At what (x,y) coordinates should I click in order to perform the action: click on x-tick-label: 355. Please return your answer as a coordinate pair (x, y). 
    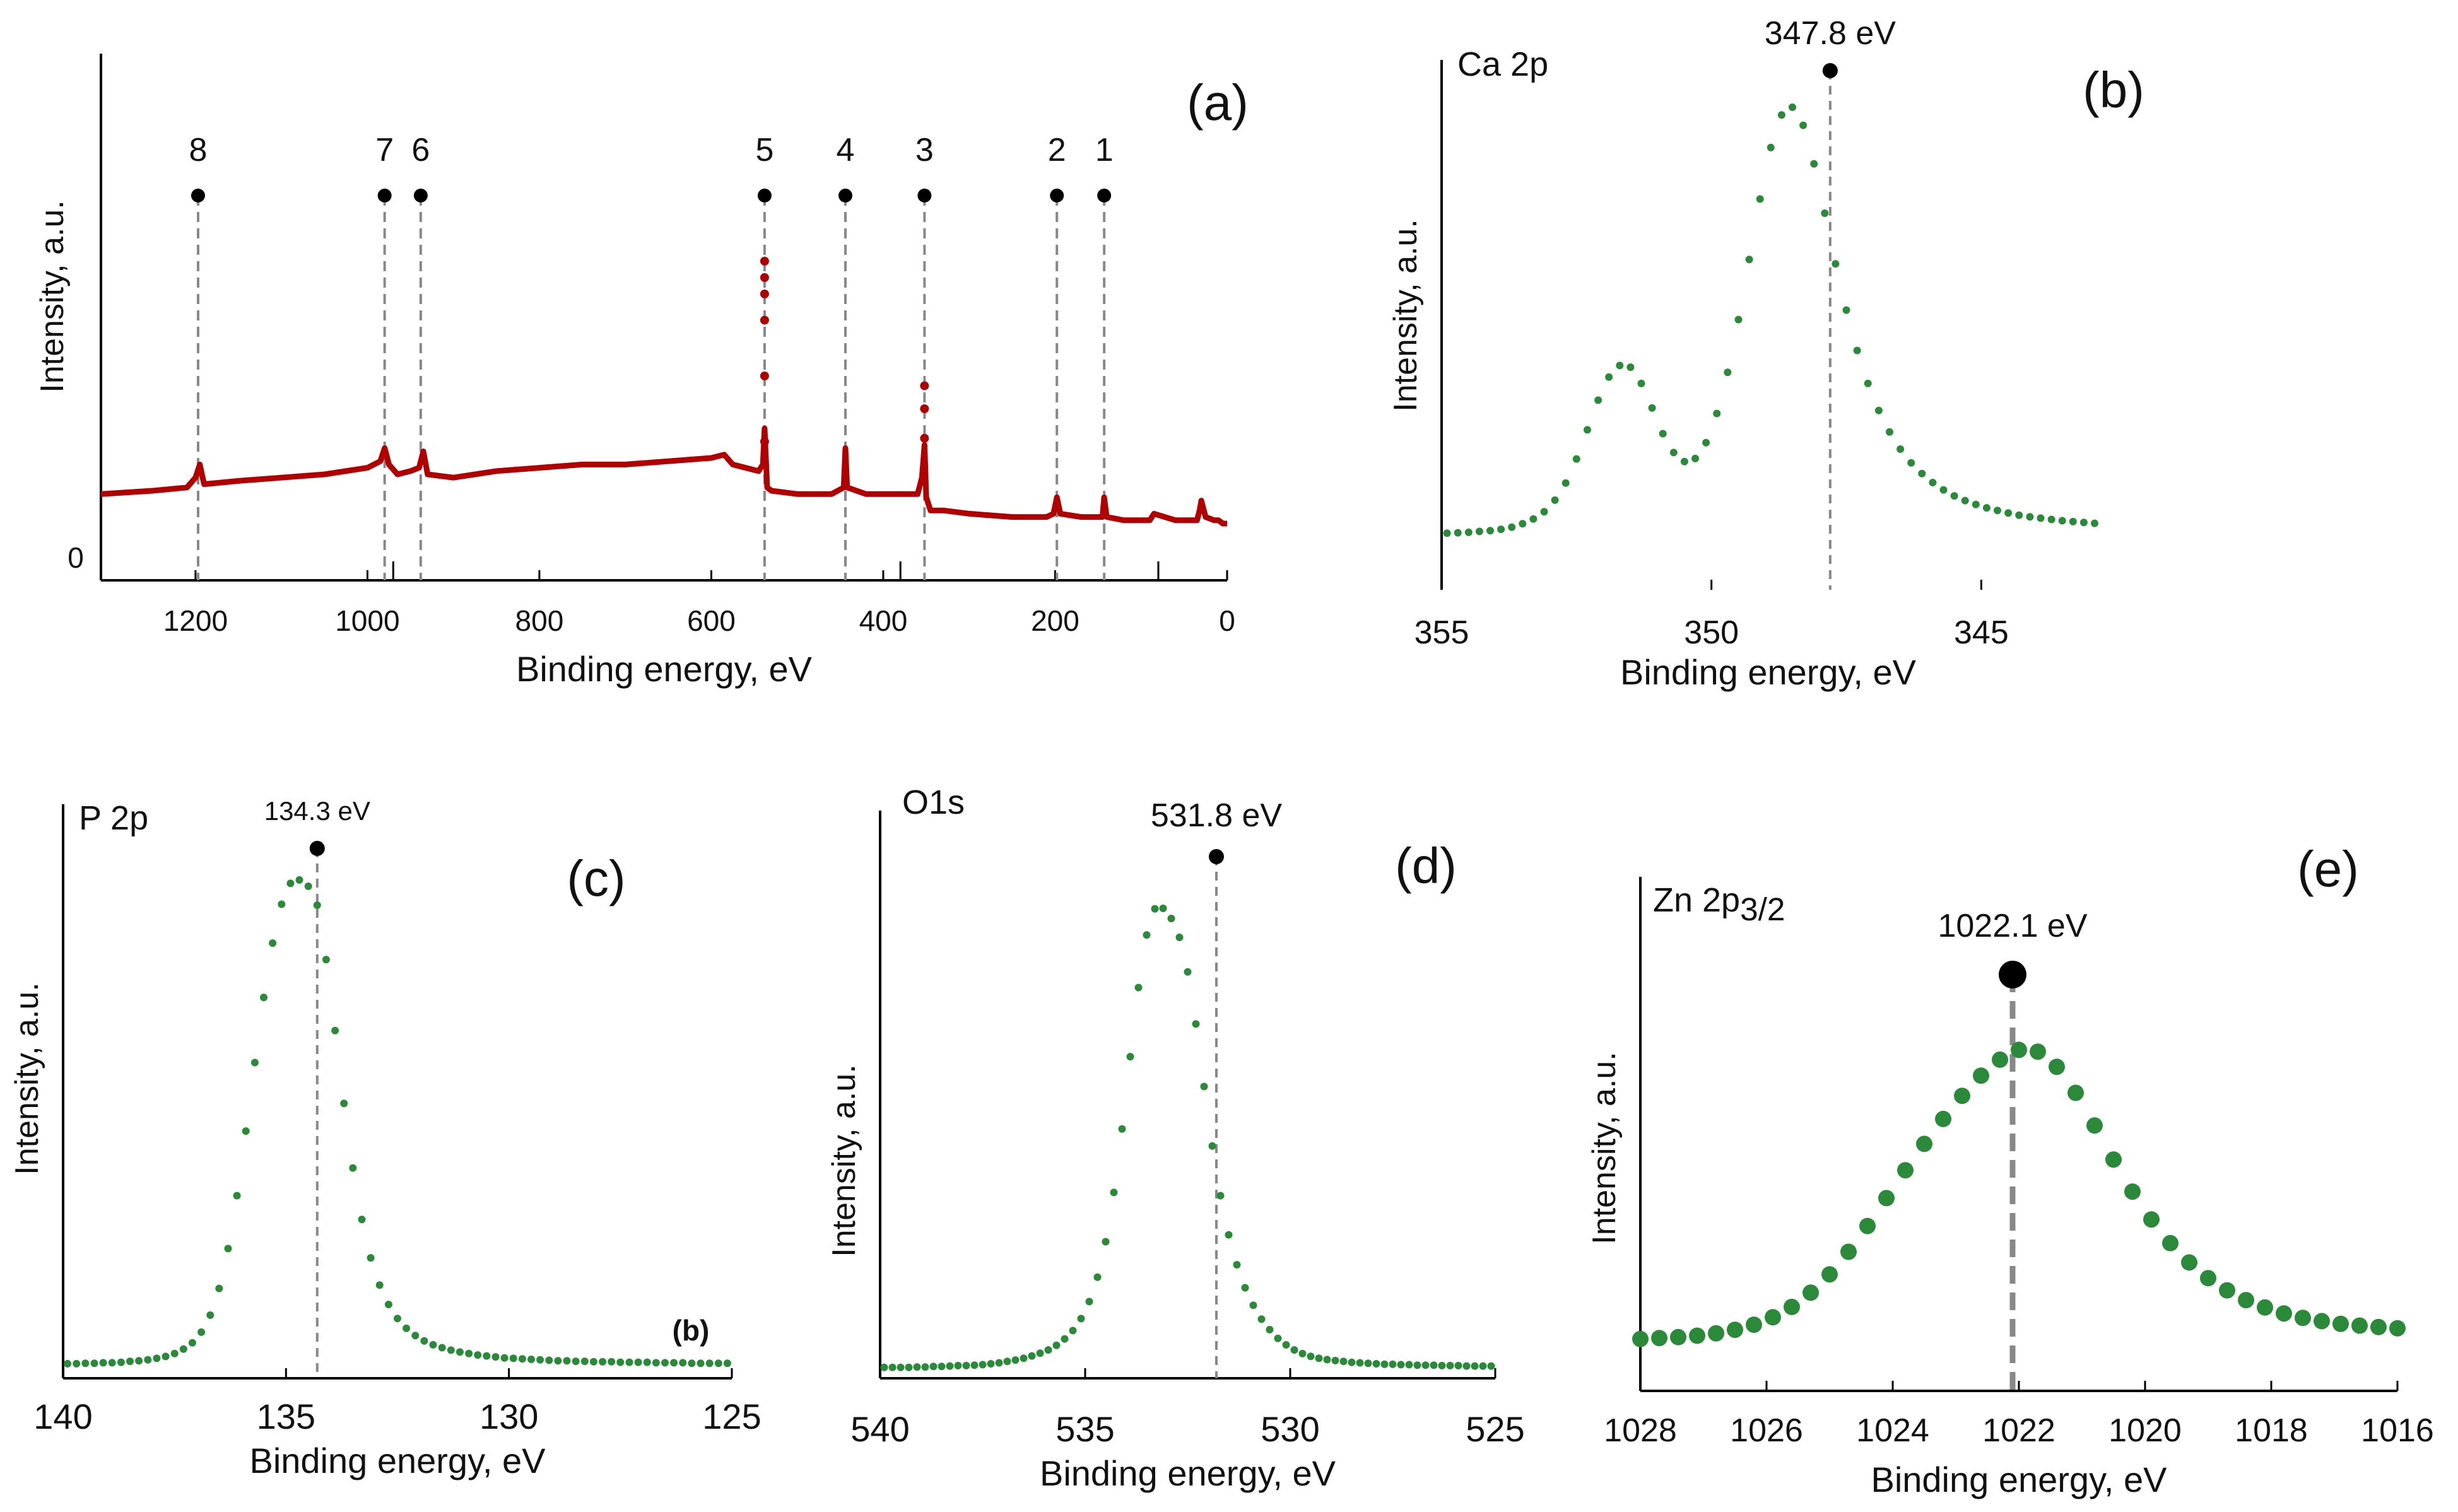
    Looking at the image, I should click on (1441, 632).